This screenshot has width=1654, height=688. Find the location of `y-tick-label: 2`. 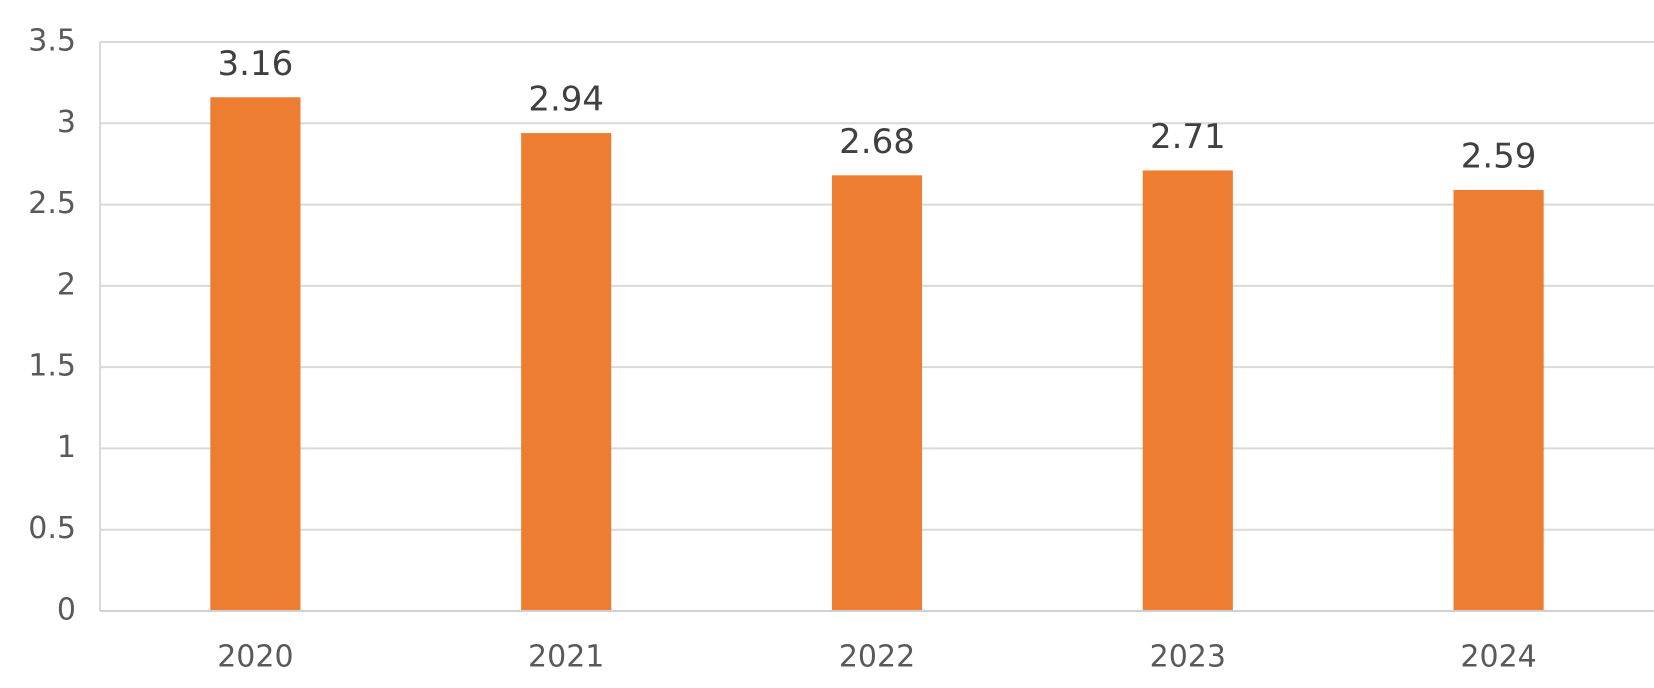

y-tick-label: 2 is located at coordinates (66, 284).